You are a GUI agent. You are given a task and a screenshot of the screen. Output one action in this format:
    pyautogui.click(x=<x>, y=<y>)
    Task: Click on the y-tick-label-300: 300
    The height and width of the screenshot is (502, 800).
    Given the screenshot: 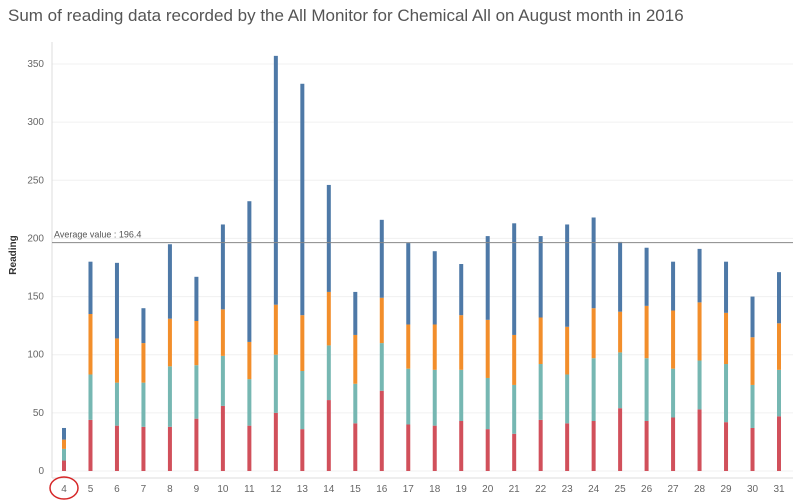 What is the action you would take?
    pyautogui.click(x=35, y=122)
    